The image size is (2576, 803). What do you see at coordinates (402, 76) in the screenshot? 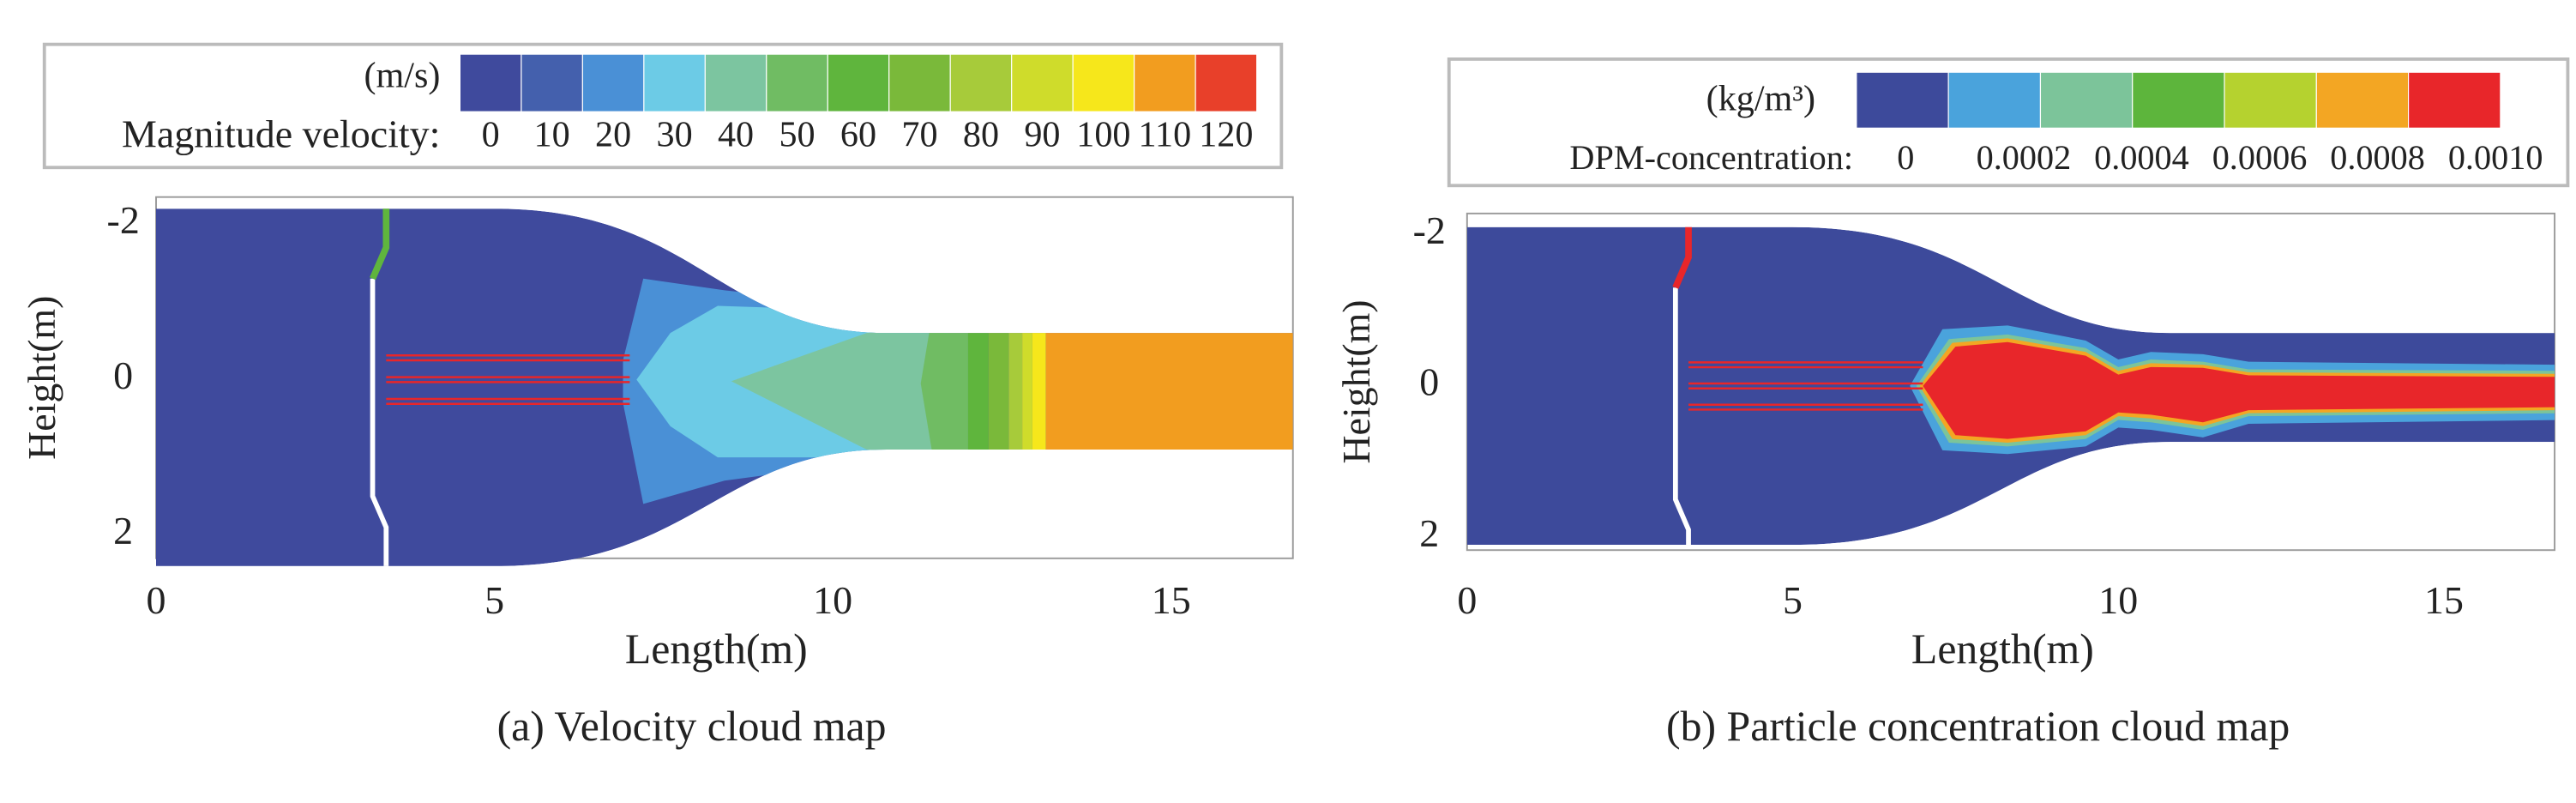
I see `colorbar-unit: (m/s)` at bounding box center [402, 76].